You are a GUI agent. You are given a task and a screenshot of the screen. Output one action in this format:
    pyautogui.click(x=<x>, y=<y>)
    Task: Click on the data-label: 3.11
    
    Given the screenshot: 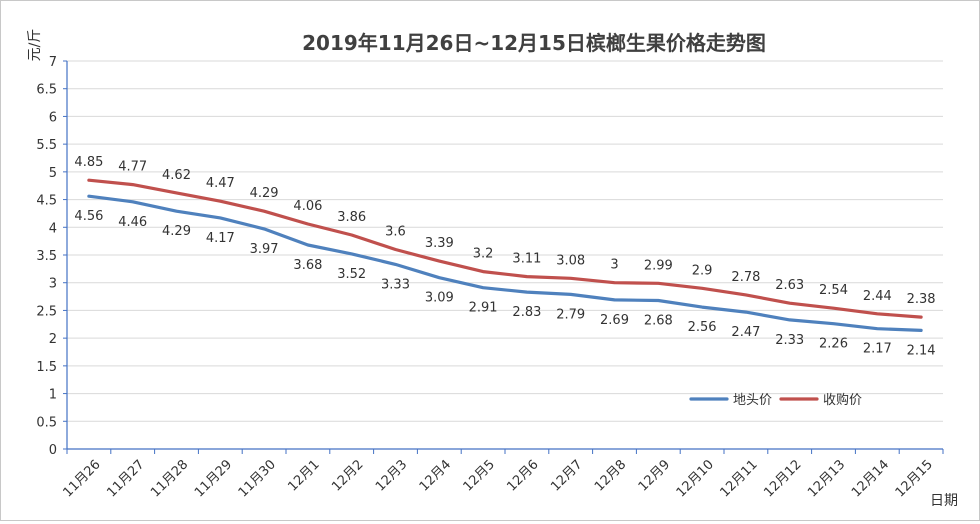 What is the action you would take?
    pyautogui.click(x=526, y=259)
    